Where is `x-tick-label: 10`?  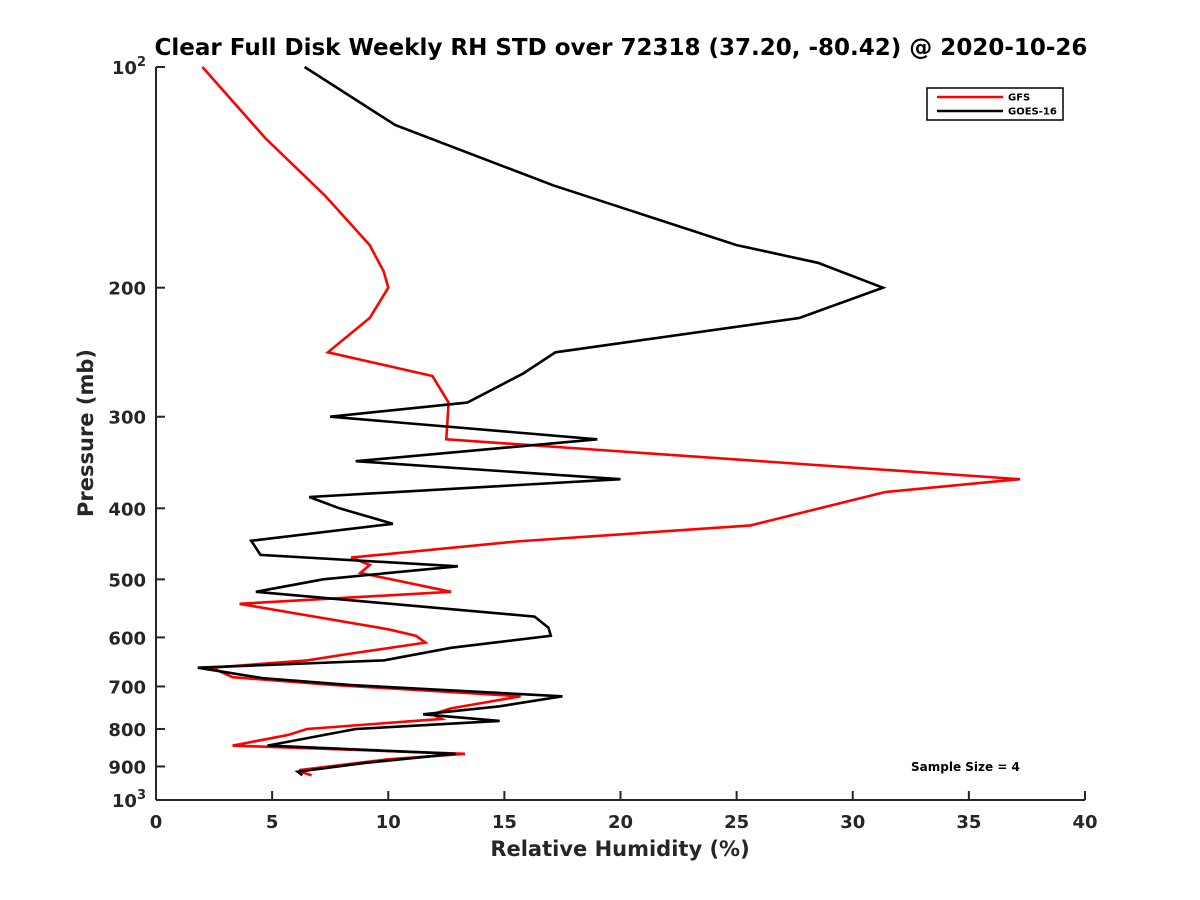
x-tick-label: 10 is located at coordinates (388, 822).